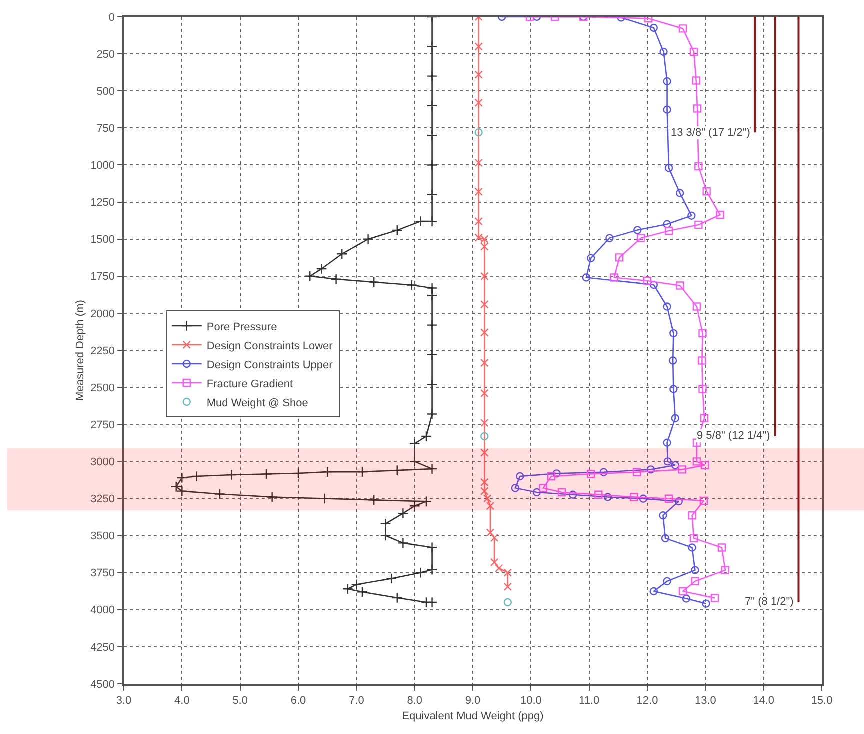 This screenshot has width=864, height=734. What do you see at coordinates (240, 700) in the screenshot?
I see `x-tick-label: 5.0` at bounding box center [240, 700].